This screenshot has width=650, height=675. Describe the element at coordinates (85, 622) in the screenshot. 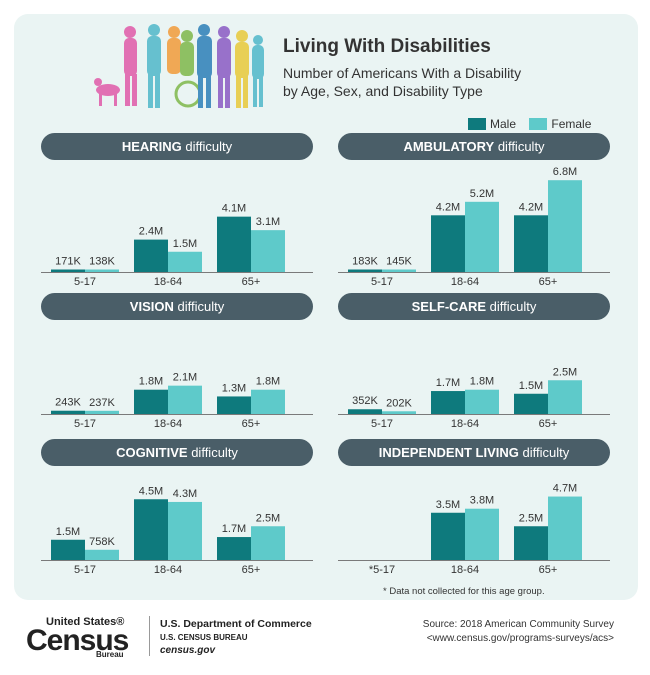

I see `logo-top-text: United States®` at that location.